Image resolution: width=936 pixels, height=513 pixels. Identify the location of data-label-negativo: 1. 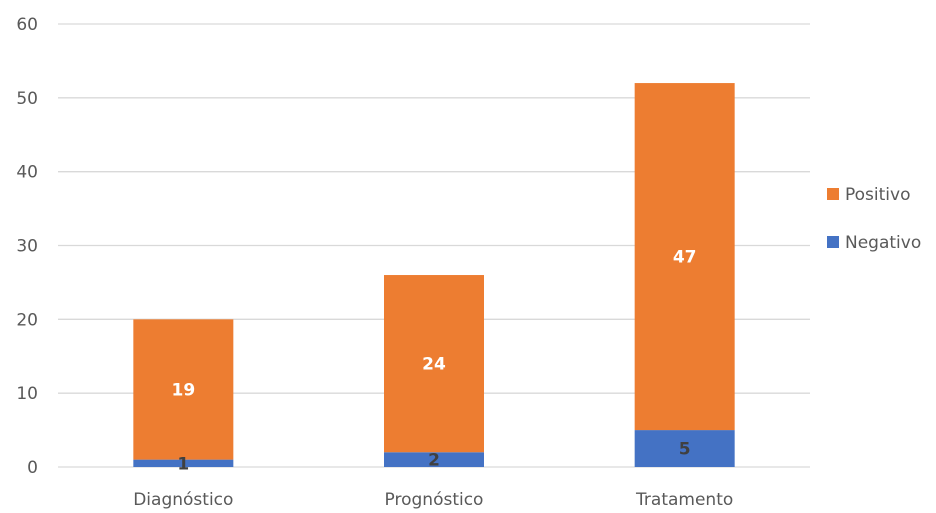
(183, 464).